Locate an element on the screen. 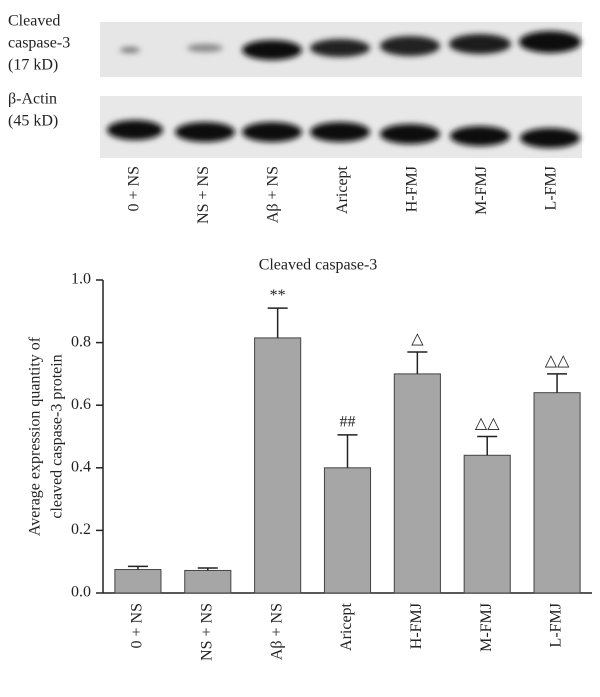 The image size is (600, 697). y-tick-label: 0.8 is located at coordinates (81, 341).